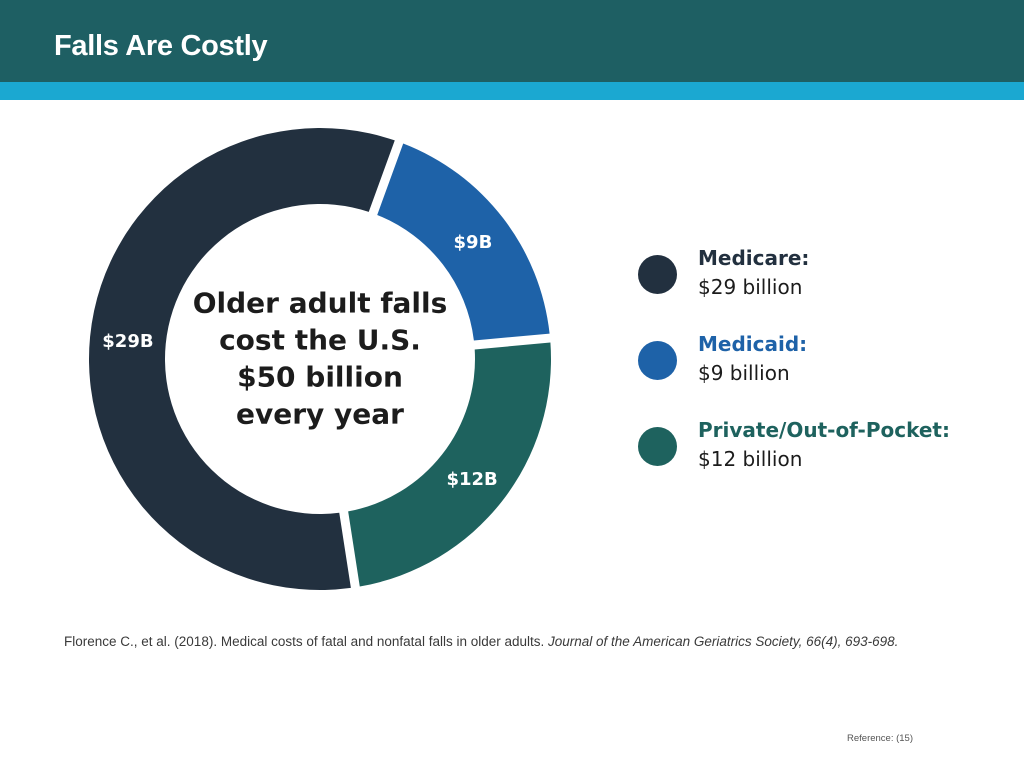 This screenshot has height=768, width=1024. What do you see at coordinates (471, 479) in the screenshot?
I see `slice-label-private: $12B` at bounding box center [471, 479].